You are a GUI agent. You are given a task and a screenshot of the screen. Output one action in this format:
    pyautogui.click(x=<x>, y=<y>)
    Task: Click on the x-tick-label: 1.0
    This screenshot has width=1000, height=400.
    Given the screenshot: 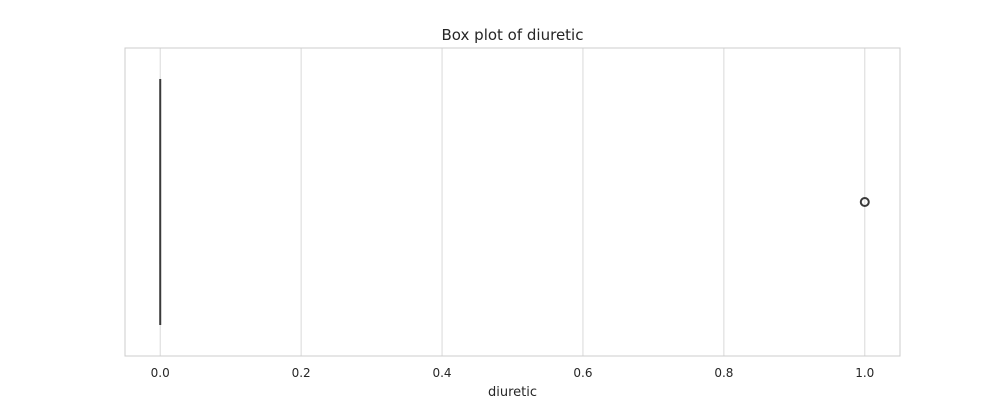 What is the action you would take?
    pyautogui.click(x=864, y=373)
    